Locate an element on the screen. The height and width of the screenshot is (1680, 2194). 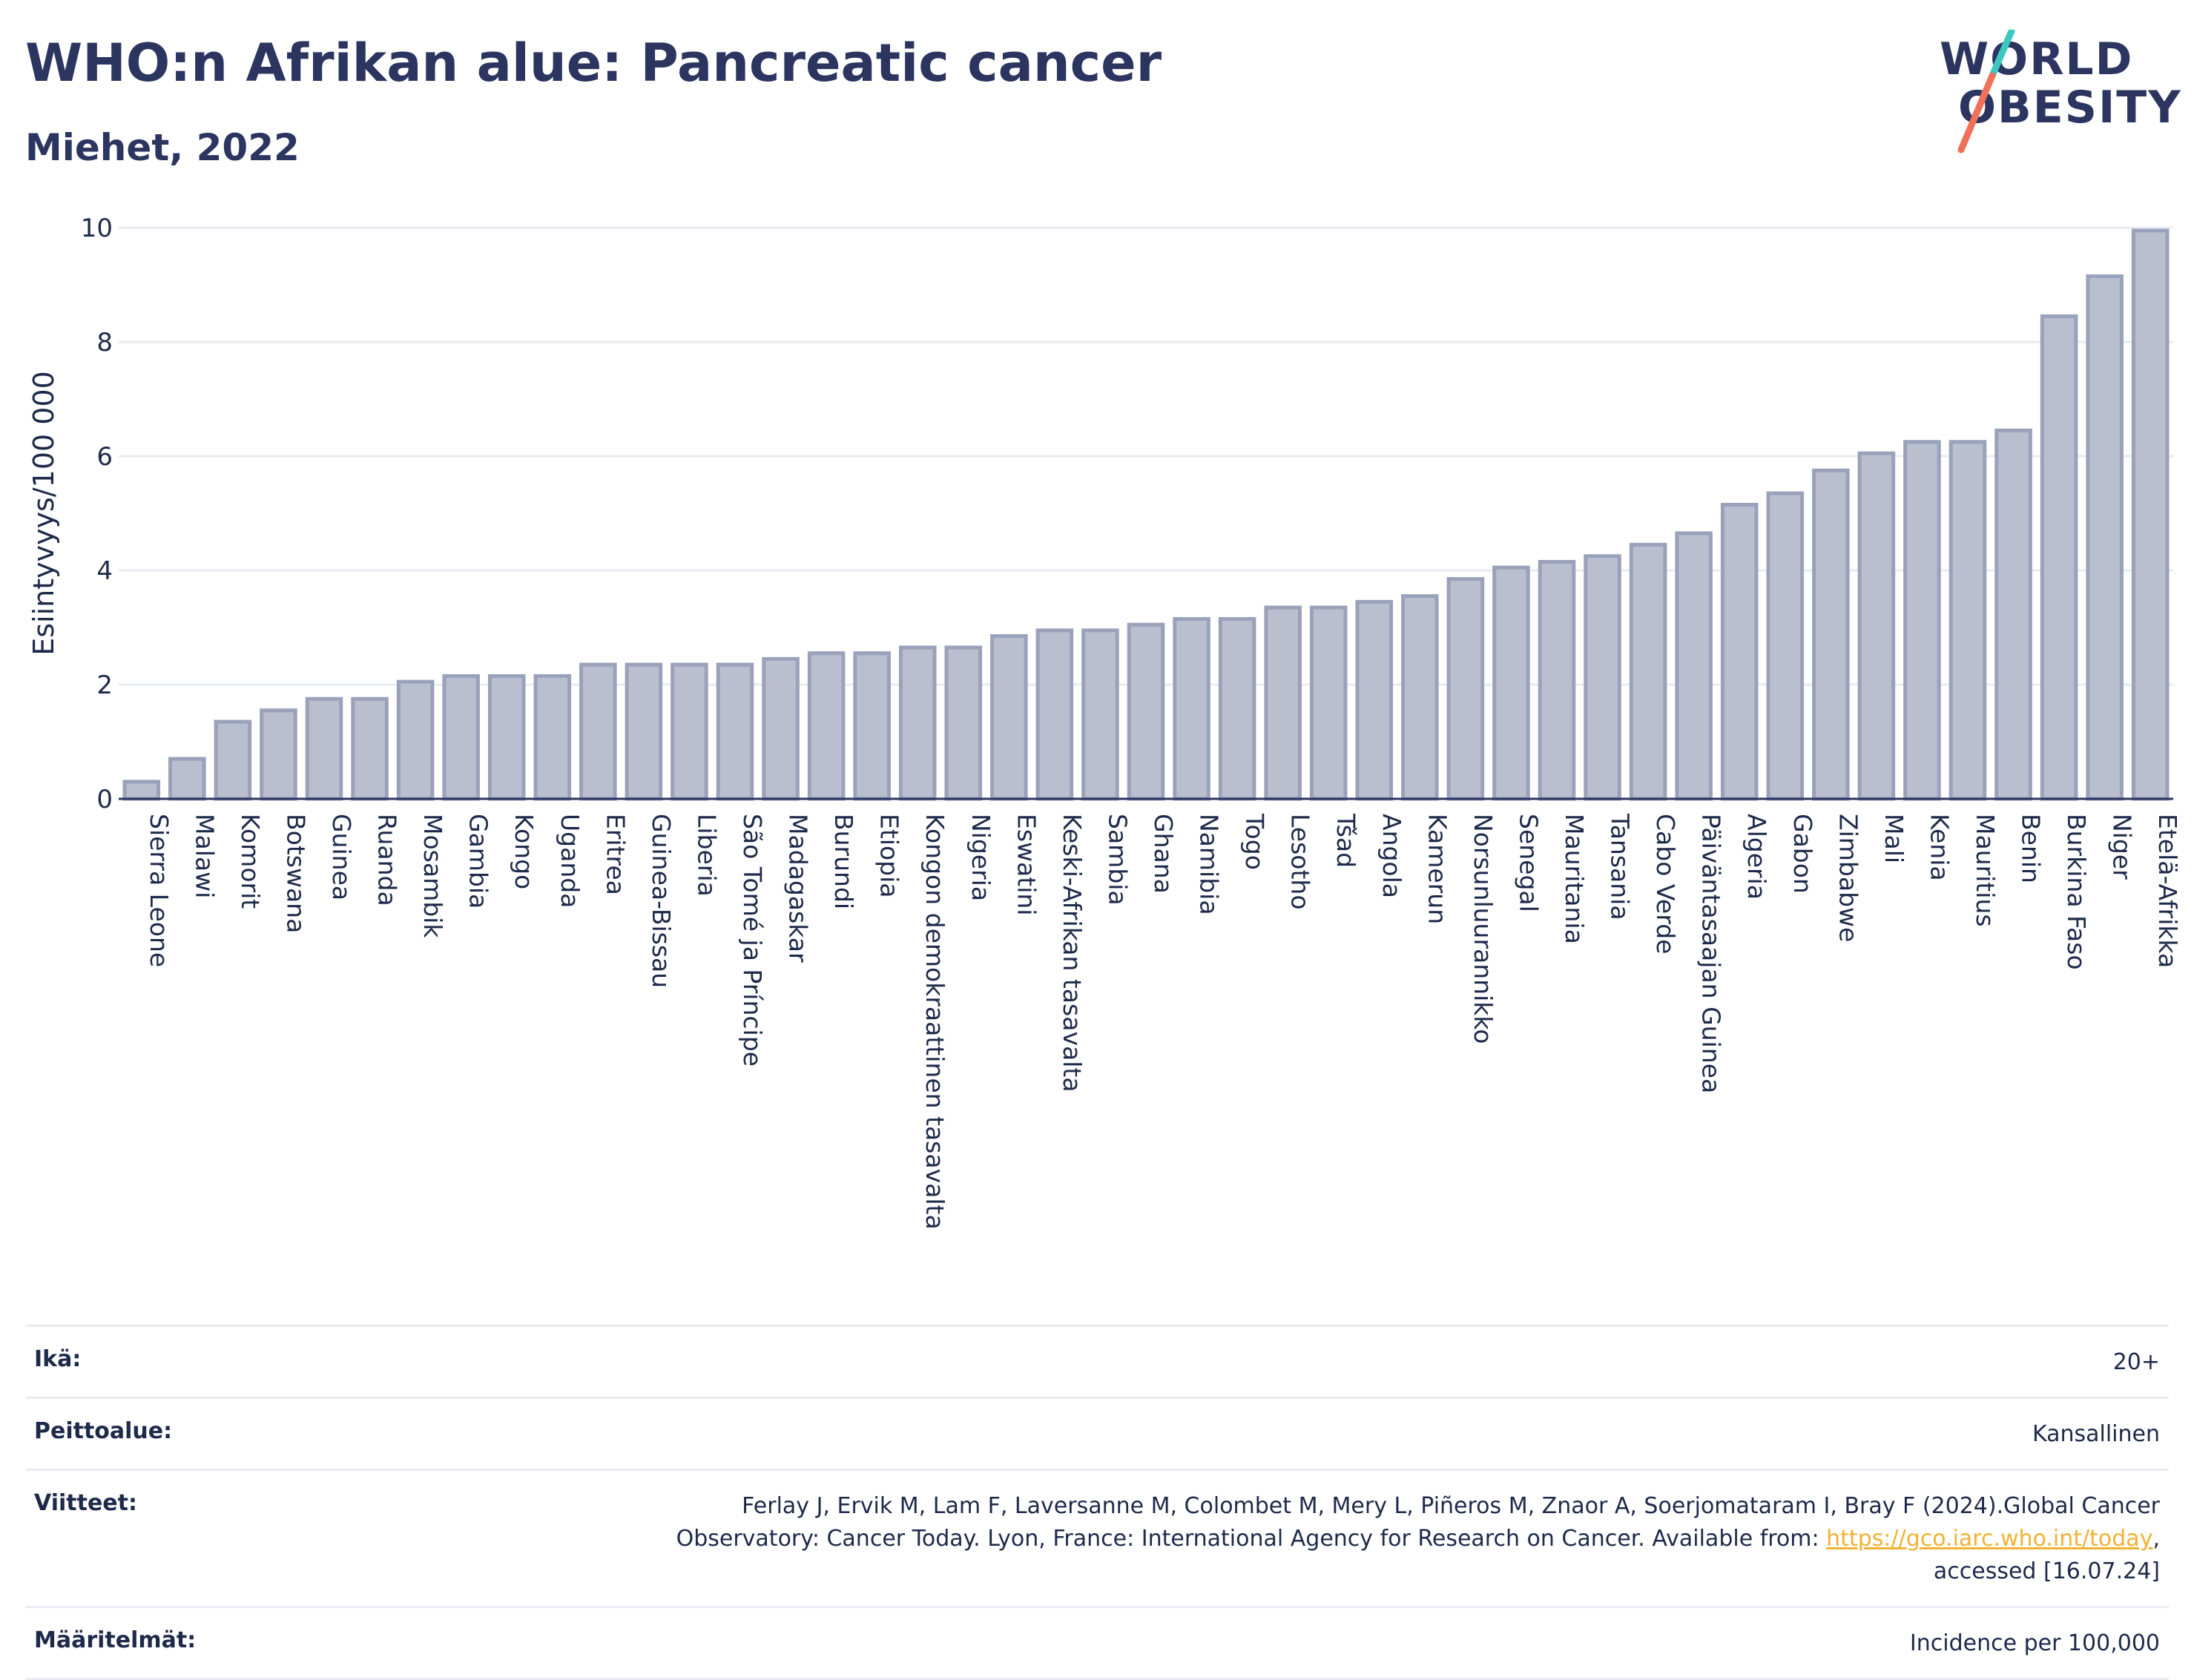
y-tick-label: 2 is located at coordinates (104, 685).